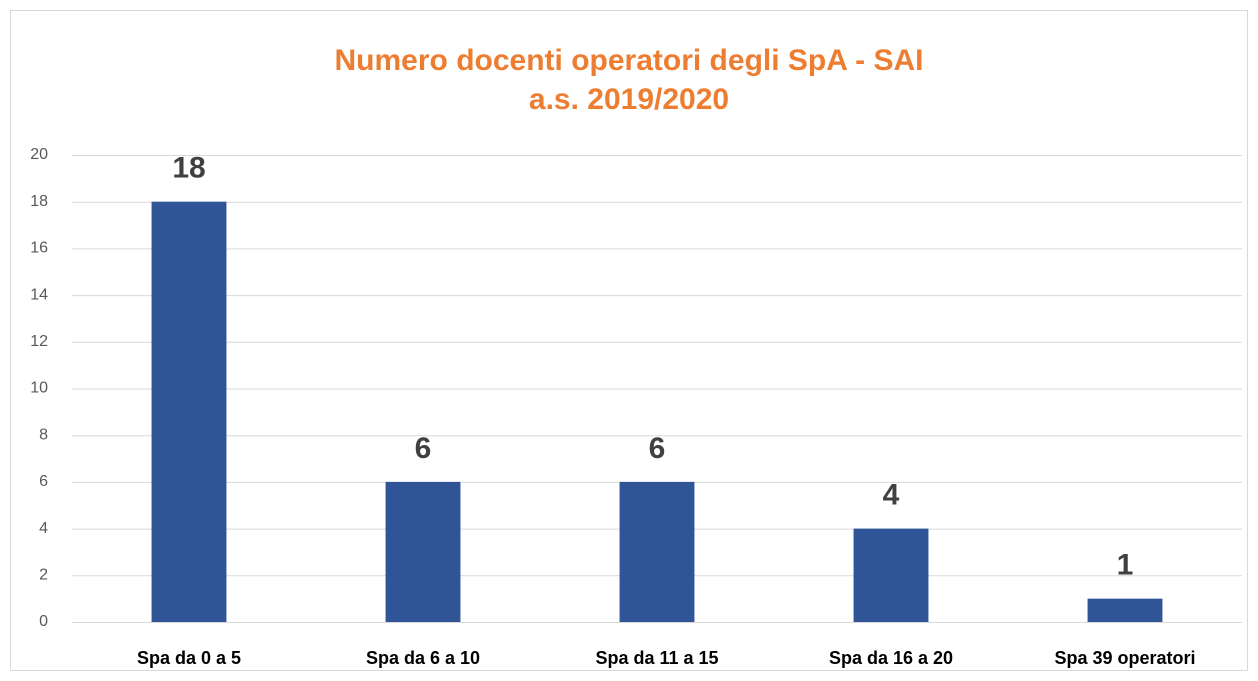 The height and width of the screenshot is (681, 1258). Describe the element at coordinates (39, 154) in the screenshot. I see `y-tick-label: 20` at that location.